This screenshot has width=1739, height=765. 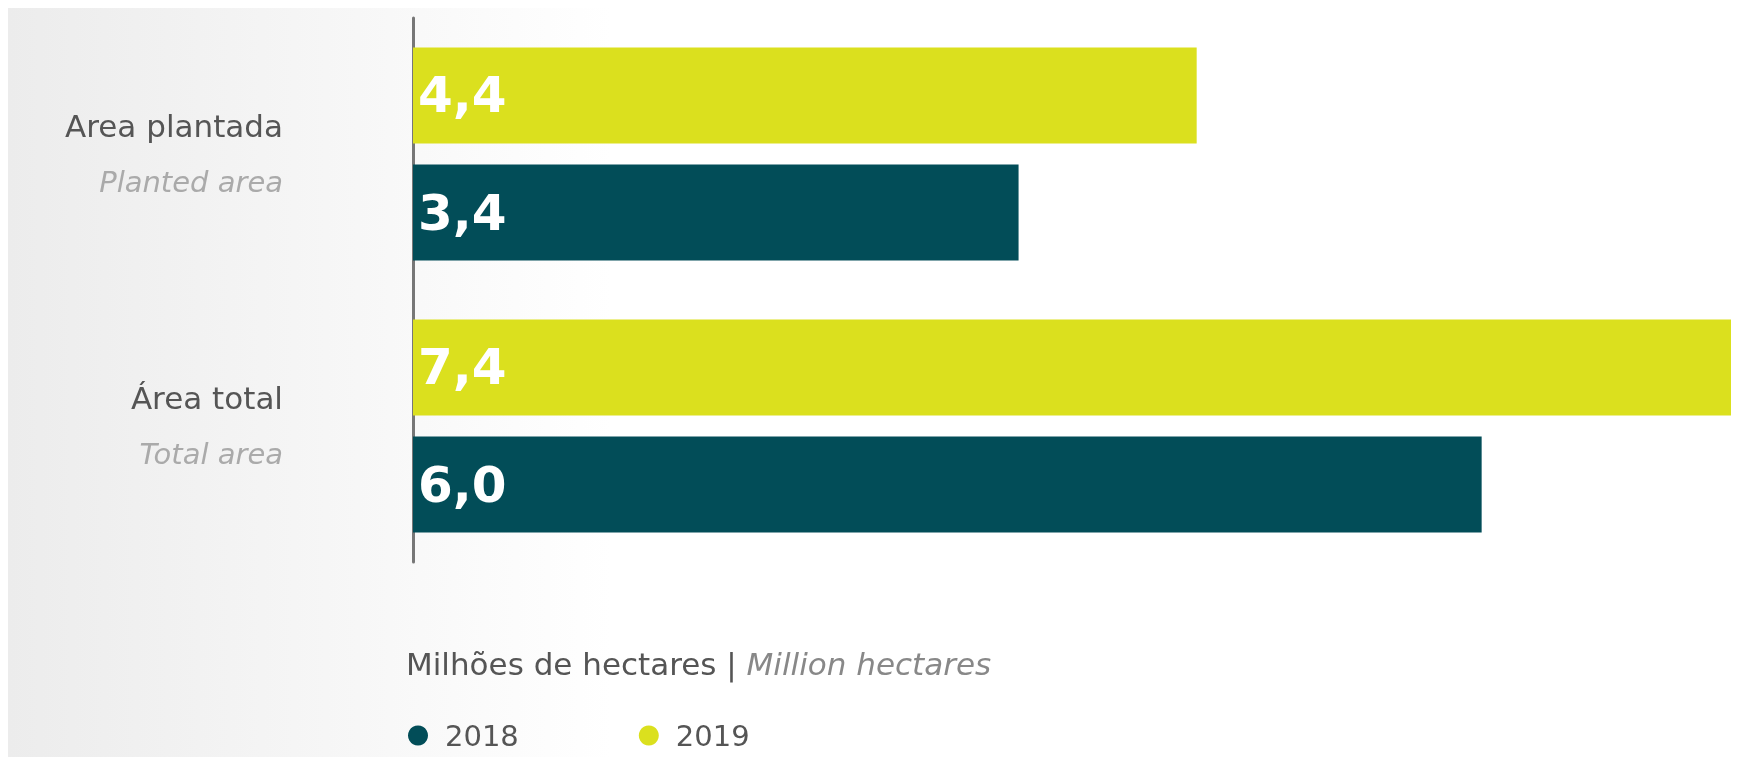 What do you see at coordinates (712, 735) in the screenshot?
I see `legend-label: 2019` at bounding box center [712, 735].